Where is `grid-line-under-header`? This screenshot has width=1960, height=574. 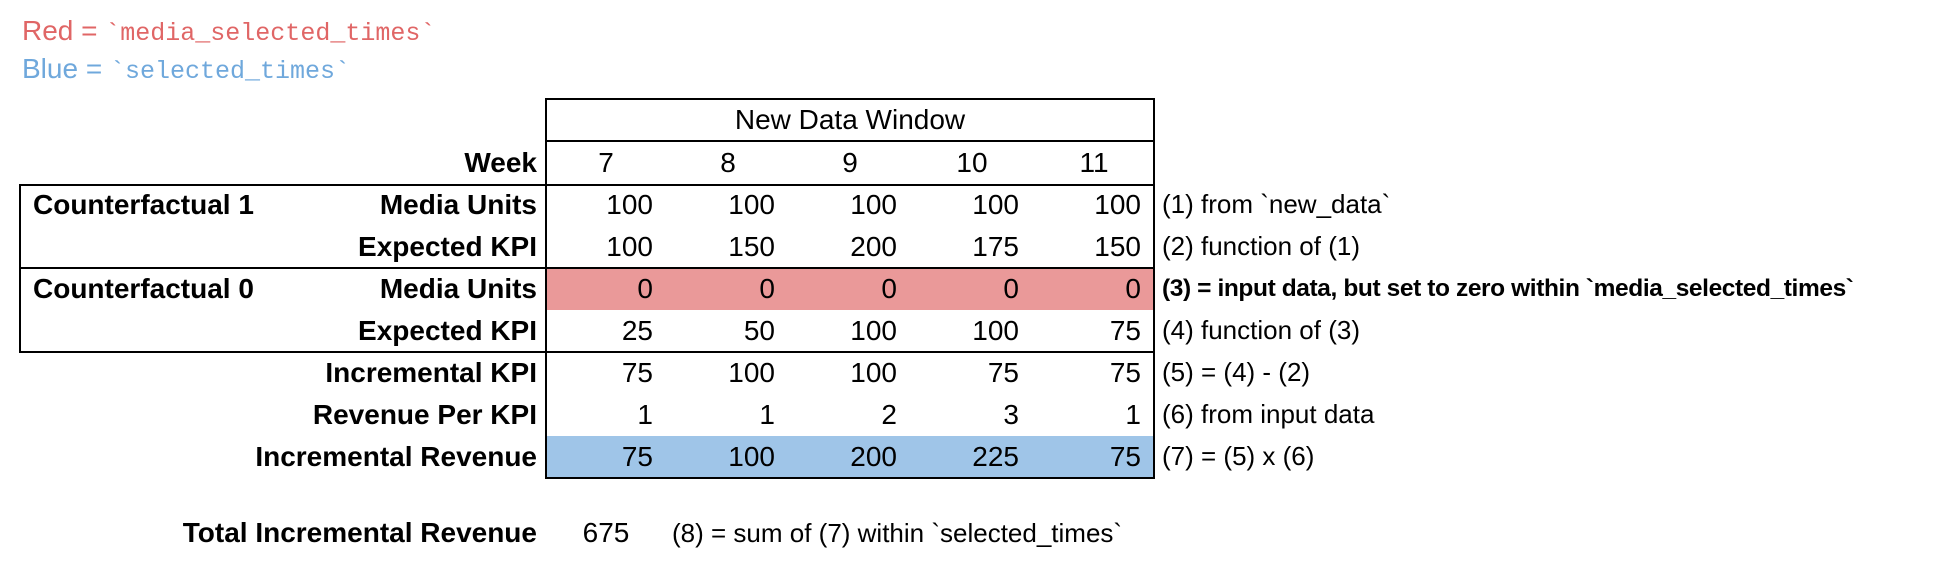 grid-line-under-header is located at coordinates (850, 141).